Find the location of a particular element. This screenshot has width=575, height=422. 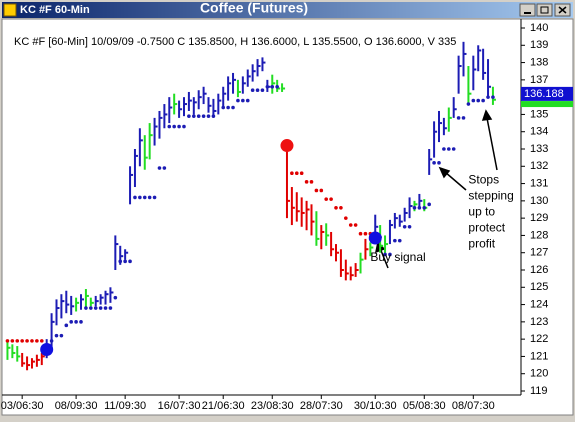

title-bar is located at coordinates (287, 10).